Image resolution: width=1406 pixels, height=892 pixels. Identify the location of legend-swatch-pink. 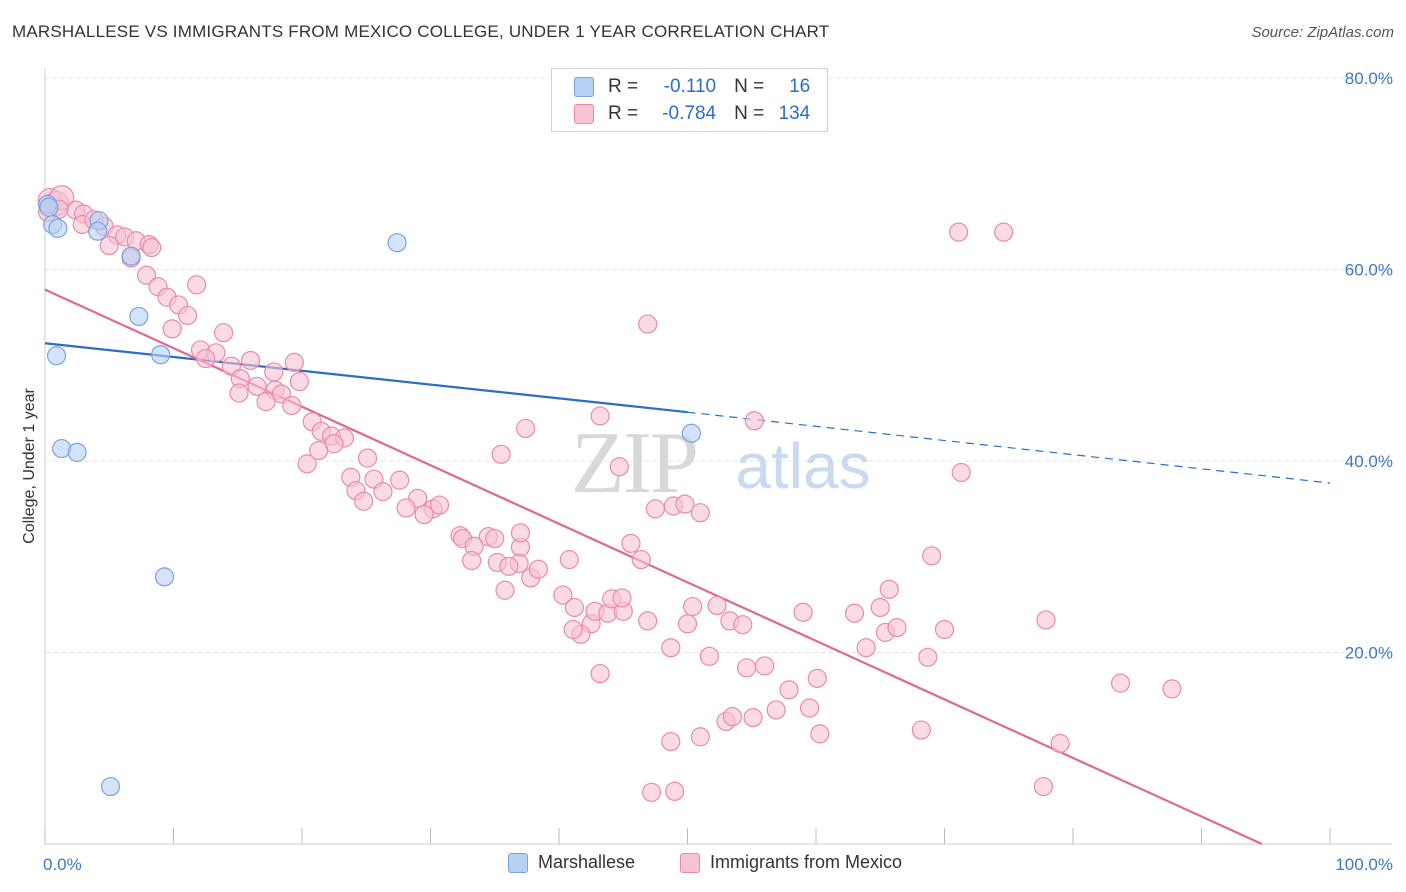
(584, 114).